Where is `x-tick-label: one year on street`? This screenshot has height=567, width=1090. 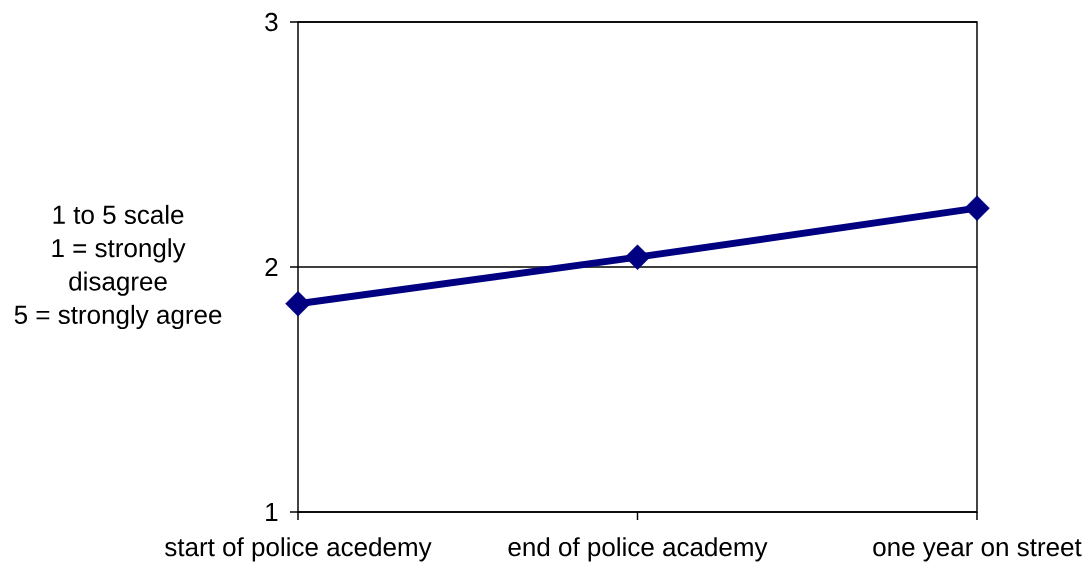 x-tick-label: one year on street is located at coordinates (977, 550).